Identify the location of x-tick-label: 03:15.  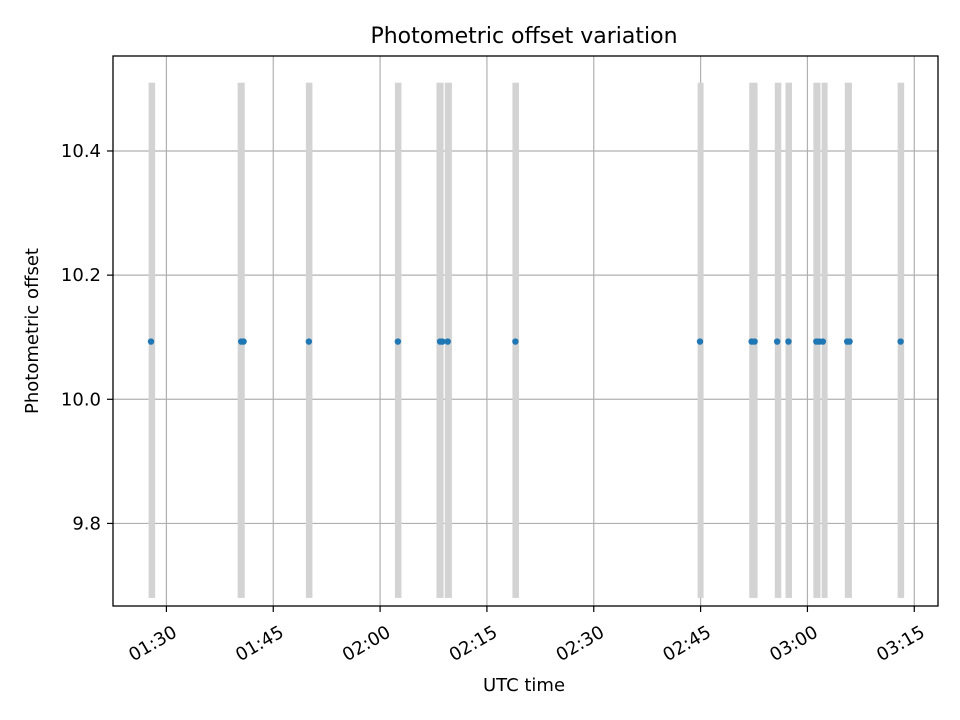
(900, 644).